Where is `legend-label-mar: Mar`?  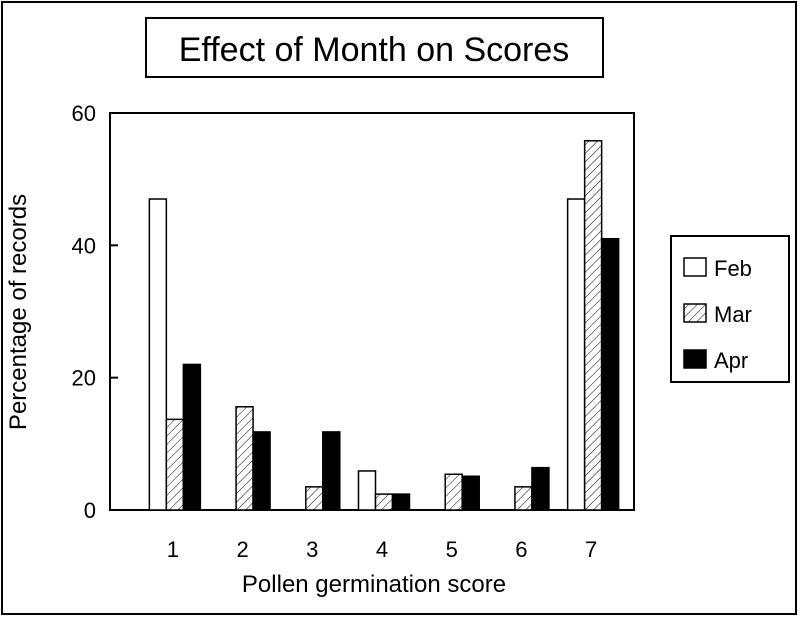
legend-label-mar: Mar is located at coordinates (733, 314).